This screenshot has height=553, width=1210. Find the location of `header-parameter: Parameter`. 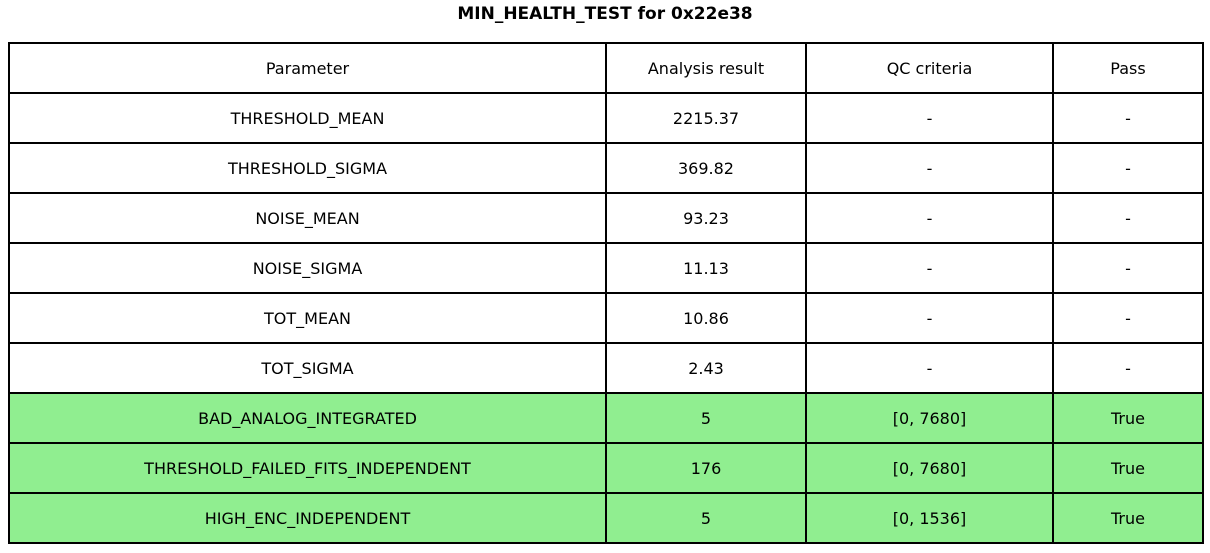

header-parameter: Parameter is located at coordinates (307, 68).